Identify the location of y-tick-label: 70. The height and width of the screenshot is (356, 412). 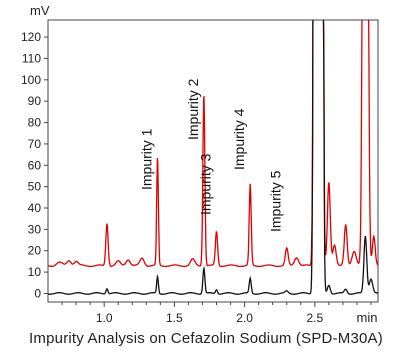
(35, 144).